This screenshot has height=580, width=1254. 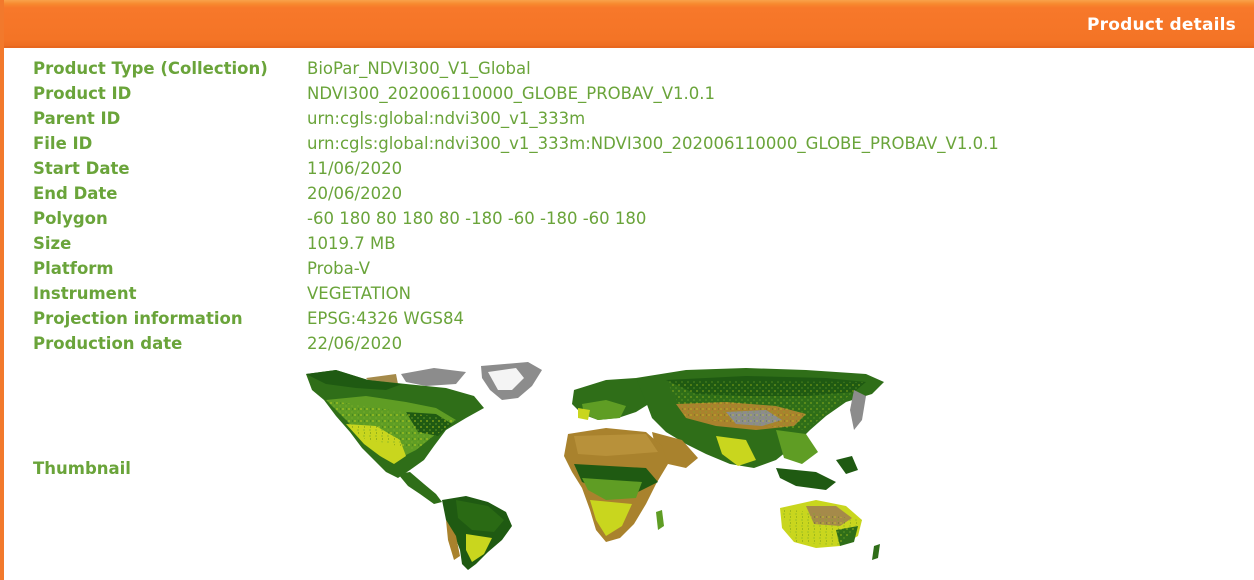 What do you see at coordinates (150, 68) in the screenshot?
I see `detail-label: Product Type (Collection)` at bounding box center [150, 68].